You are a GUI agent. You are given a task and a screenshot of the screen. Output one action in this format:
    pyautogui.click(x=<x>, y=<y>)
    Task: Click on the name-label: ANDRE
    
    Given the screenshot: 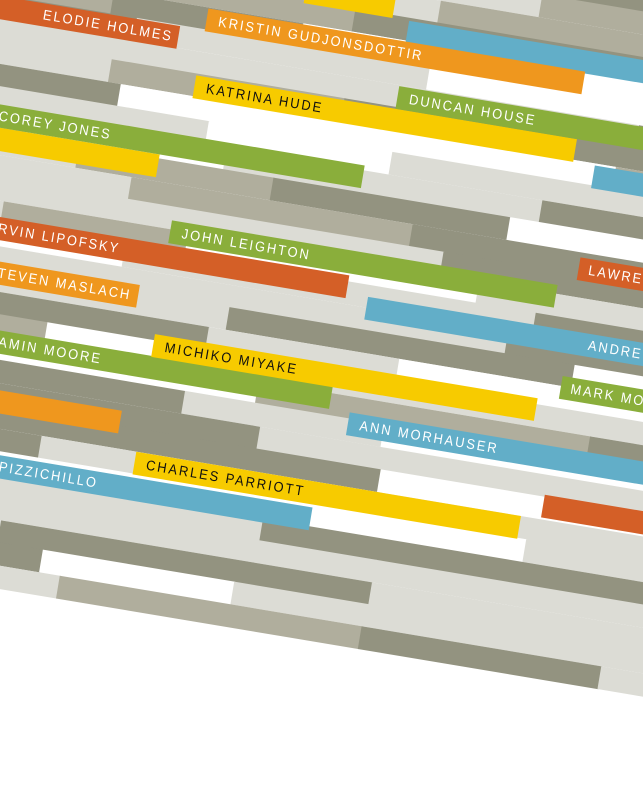 What is the action you would take?
    pyautogui.click(x=615, y=349)
    